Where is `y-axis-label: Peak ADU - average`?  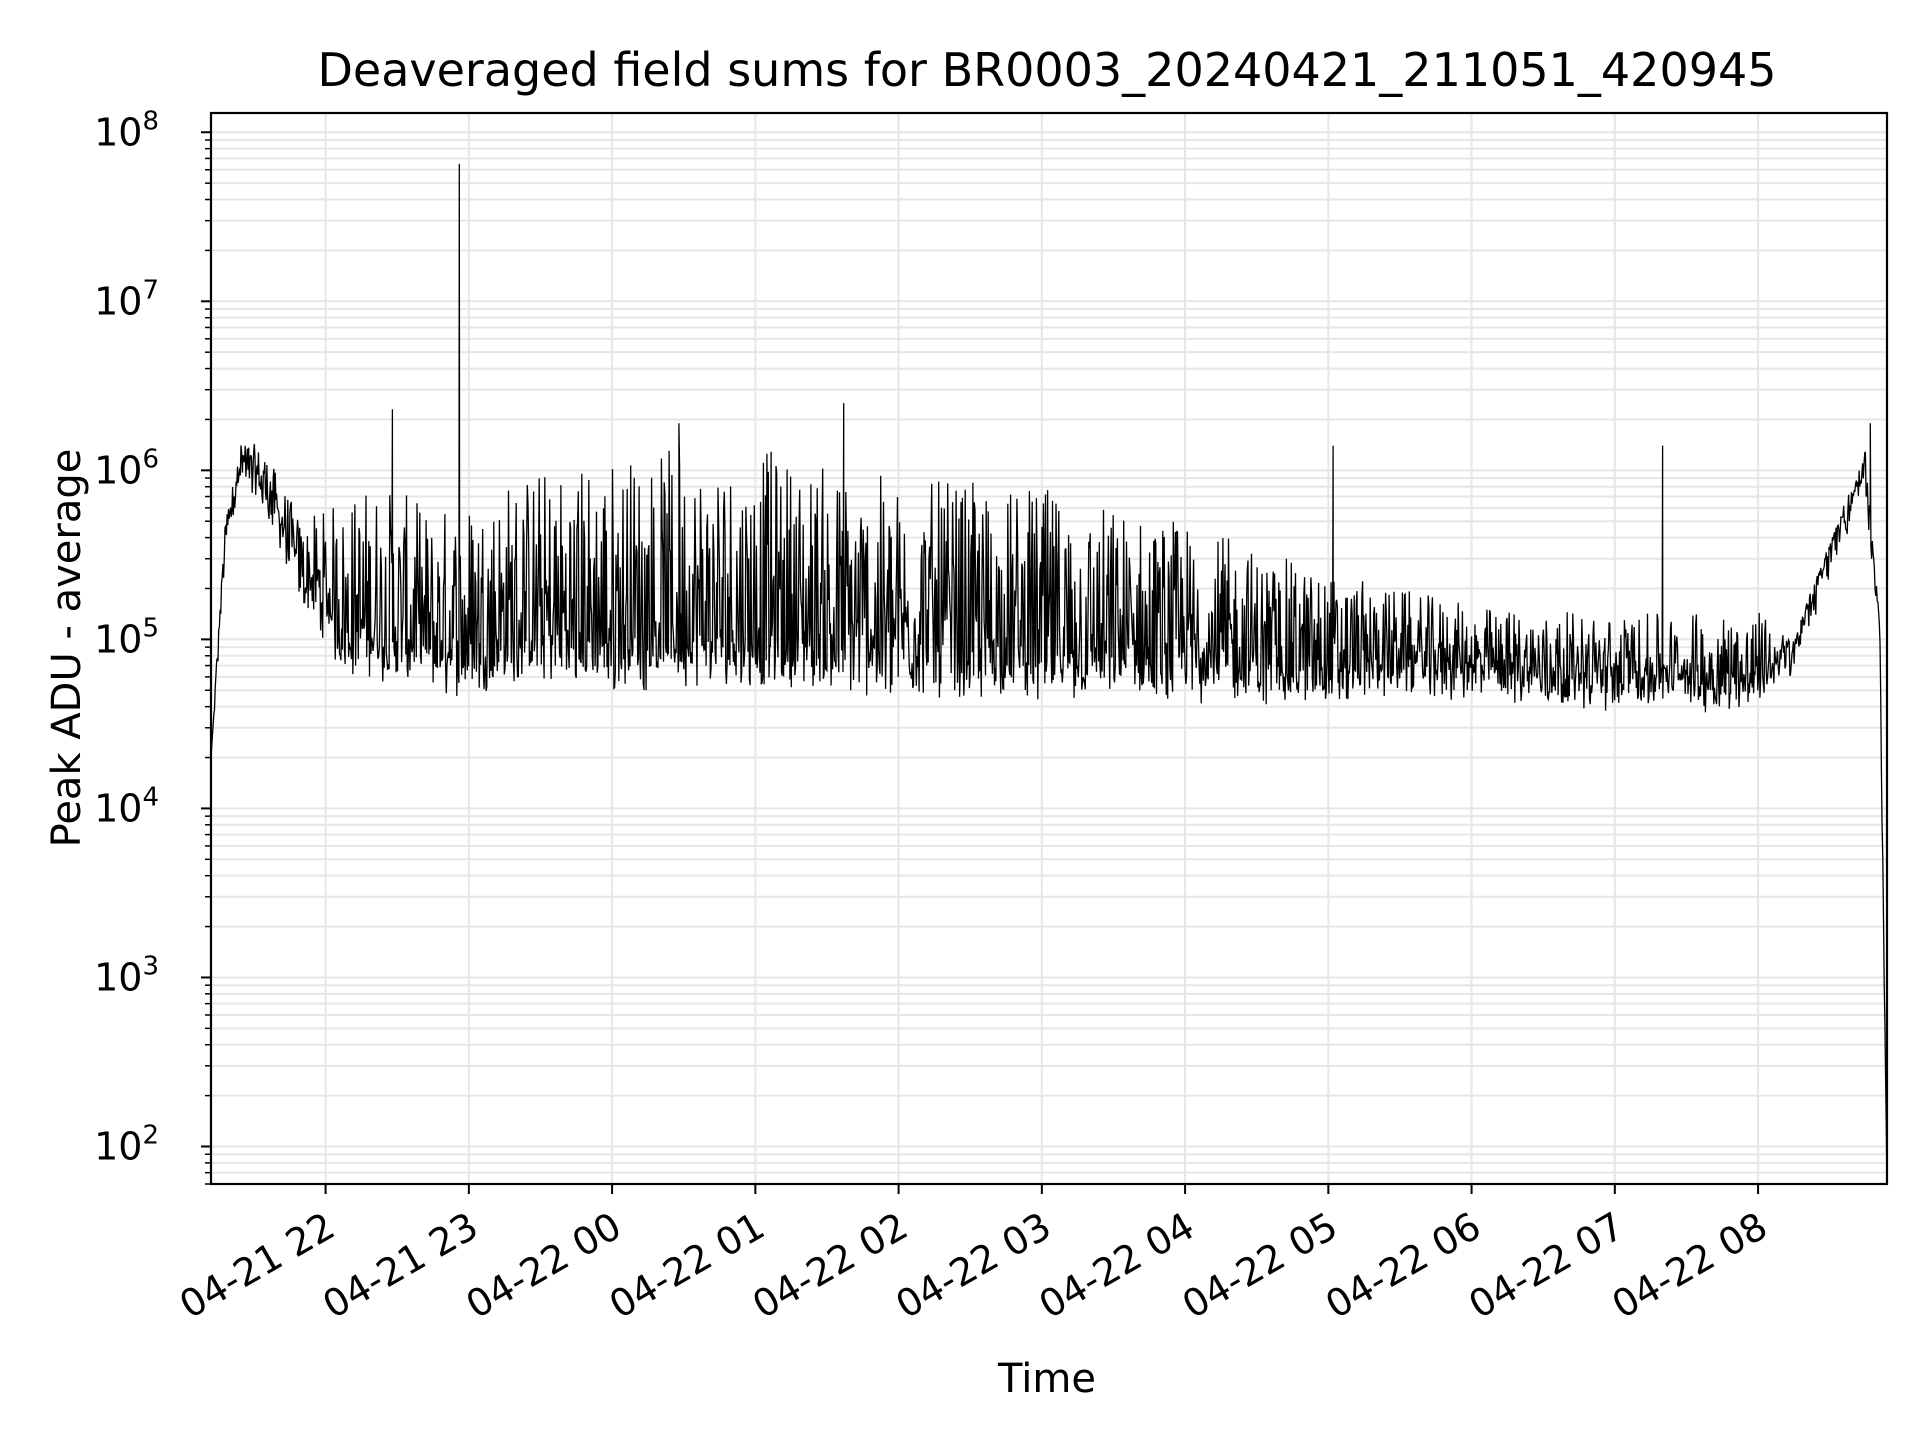 y-axis-label: Peak ADU - average is located at coordinates (67, 648).